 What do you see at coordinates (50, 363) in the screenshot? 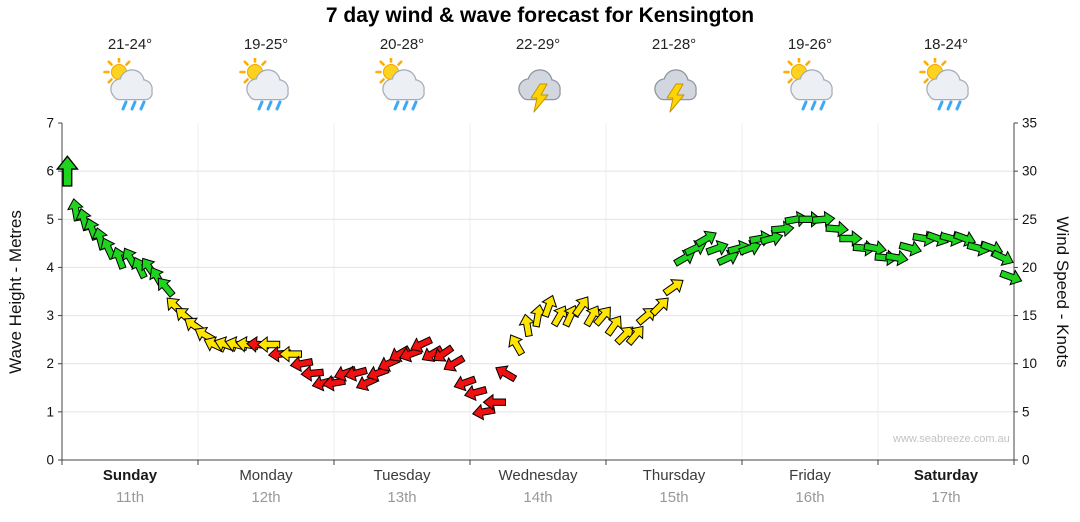
I see `svg-text: 2` at bounding box center [50, 363].